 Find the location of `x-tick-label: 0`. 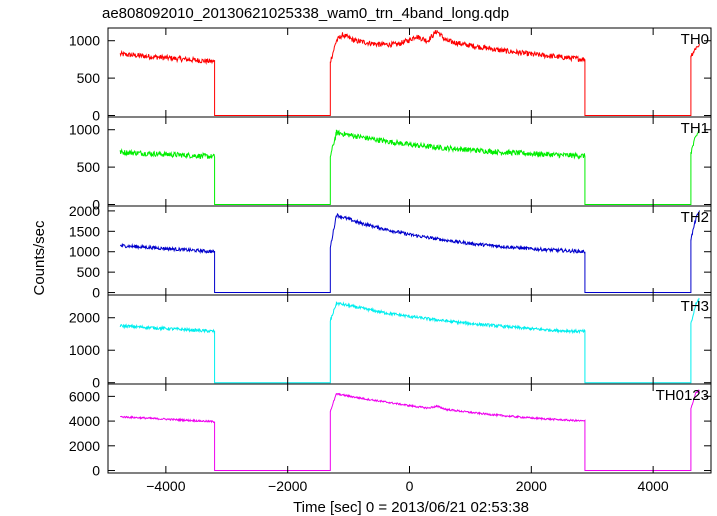

x-tick-label: 0 is located at coordinates (410, 486).